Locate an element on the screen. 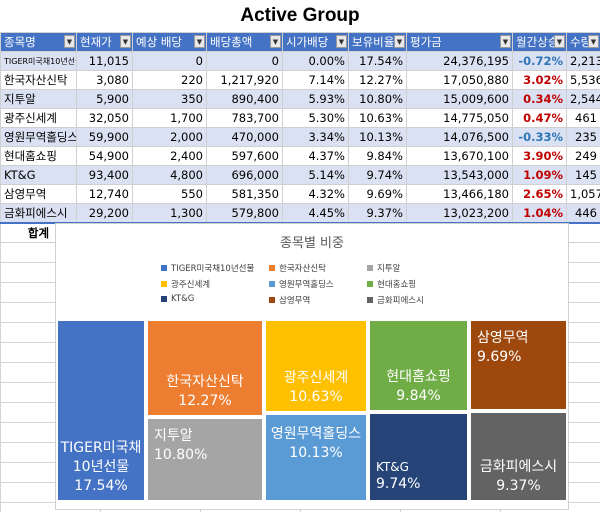  legend-item: 한국자산신탁 is located at coordinates (297, 268).